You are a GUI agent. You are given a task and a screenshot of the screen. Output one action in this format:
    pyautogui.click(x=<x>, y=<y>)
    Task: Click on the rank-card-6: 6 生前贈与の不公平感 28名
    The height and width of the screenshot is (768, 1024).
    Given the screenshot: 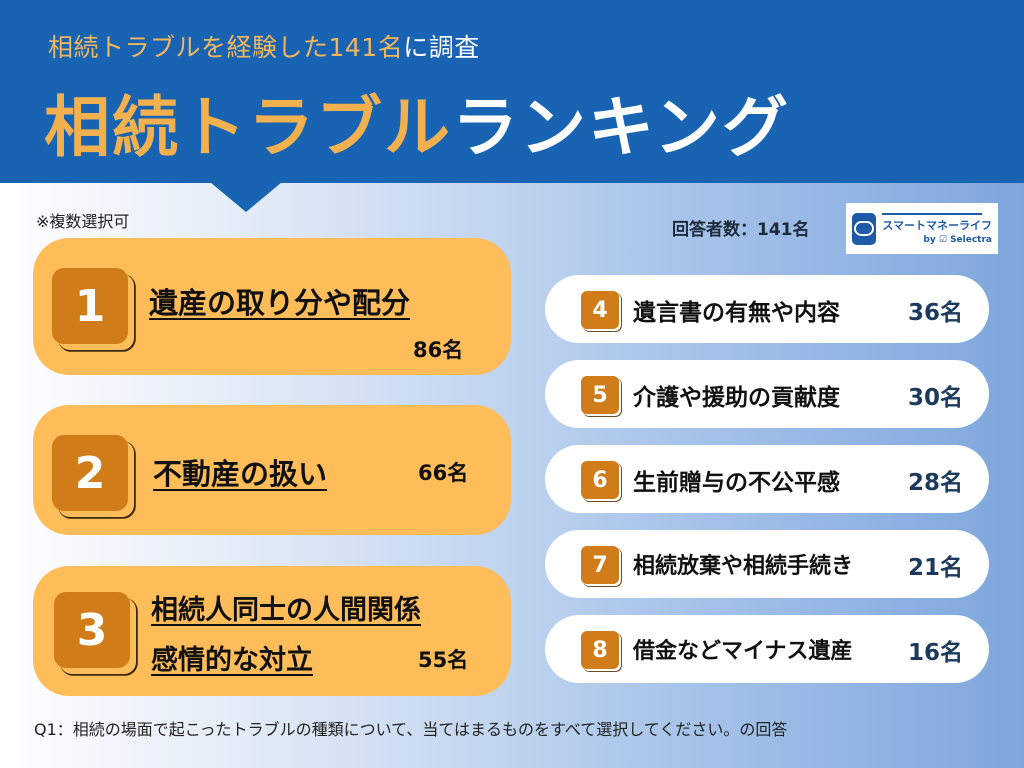 What is the action you would take?
    pyautogui.click(x=767, y=479)
    